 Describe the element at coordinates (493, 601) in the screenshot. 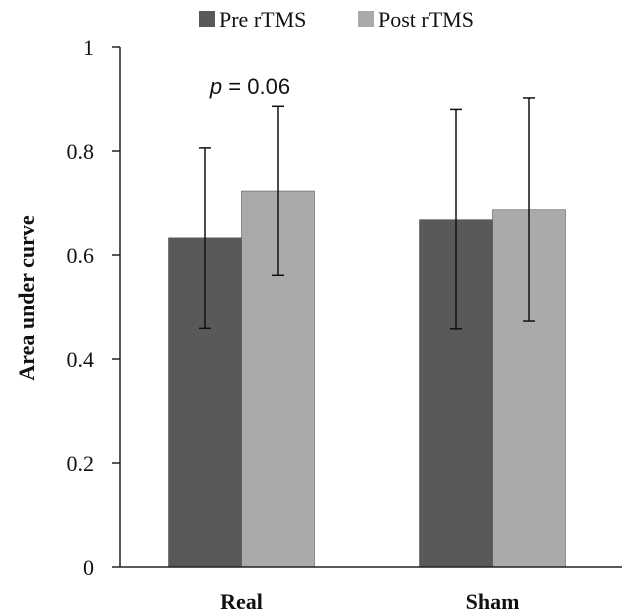

I see `x-category-label: Sham` at that location.